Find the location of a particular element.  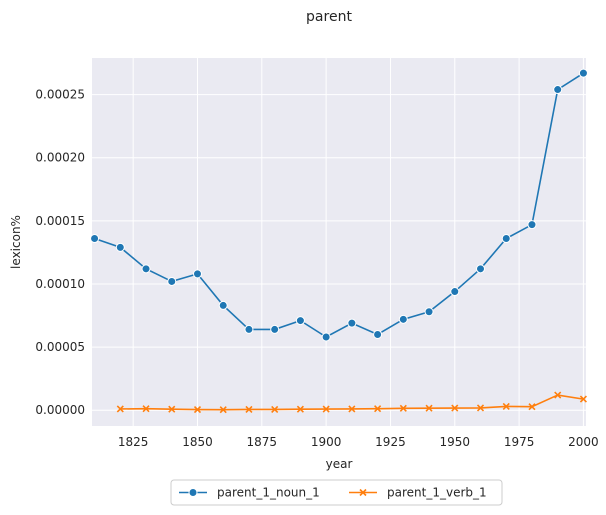

y-axis-label: lexicon% is located at coordinates (16, 242).